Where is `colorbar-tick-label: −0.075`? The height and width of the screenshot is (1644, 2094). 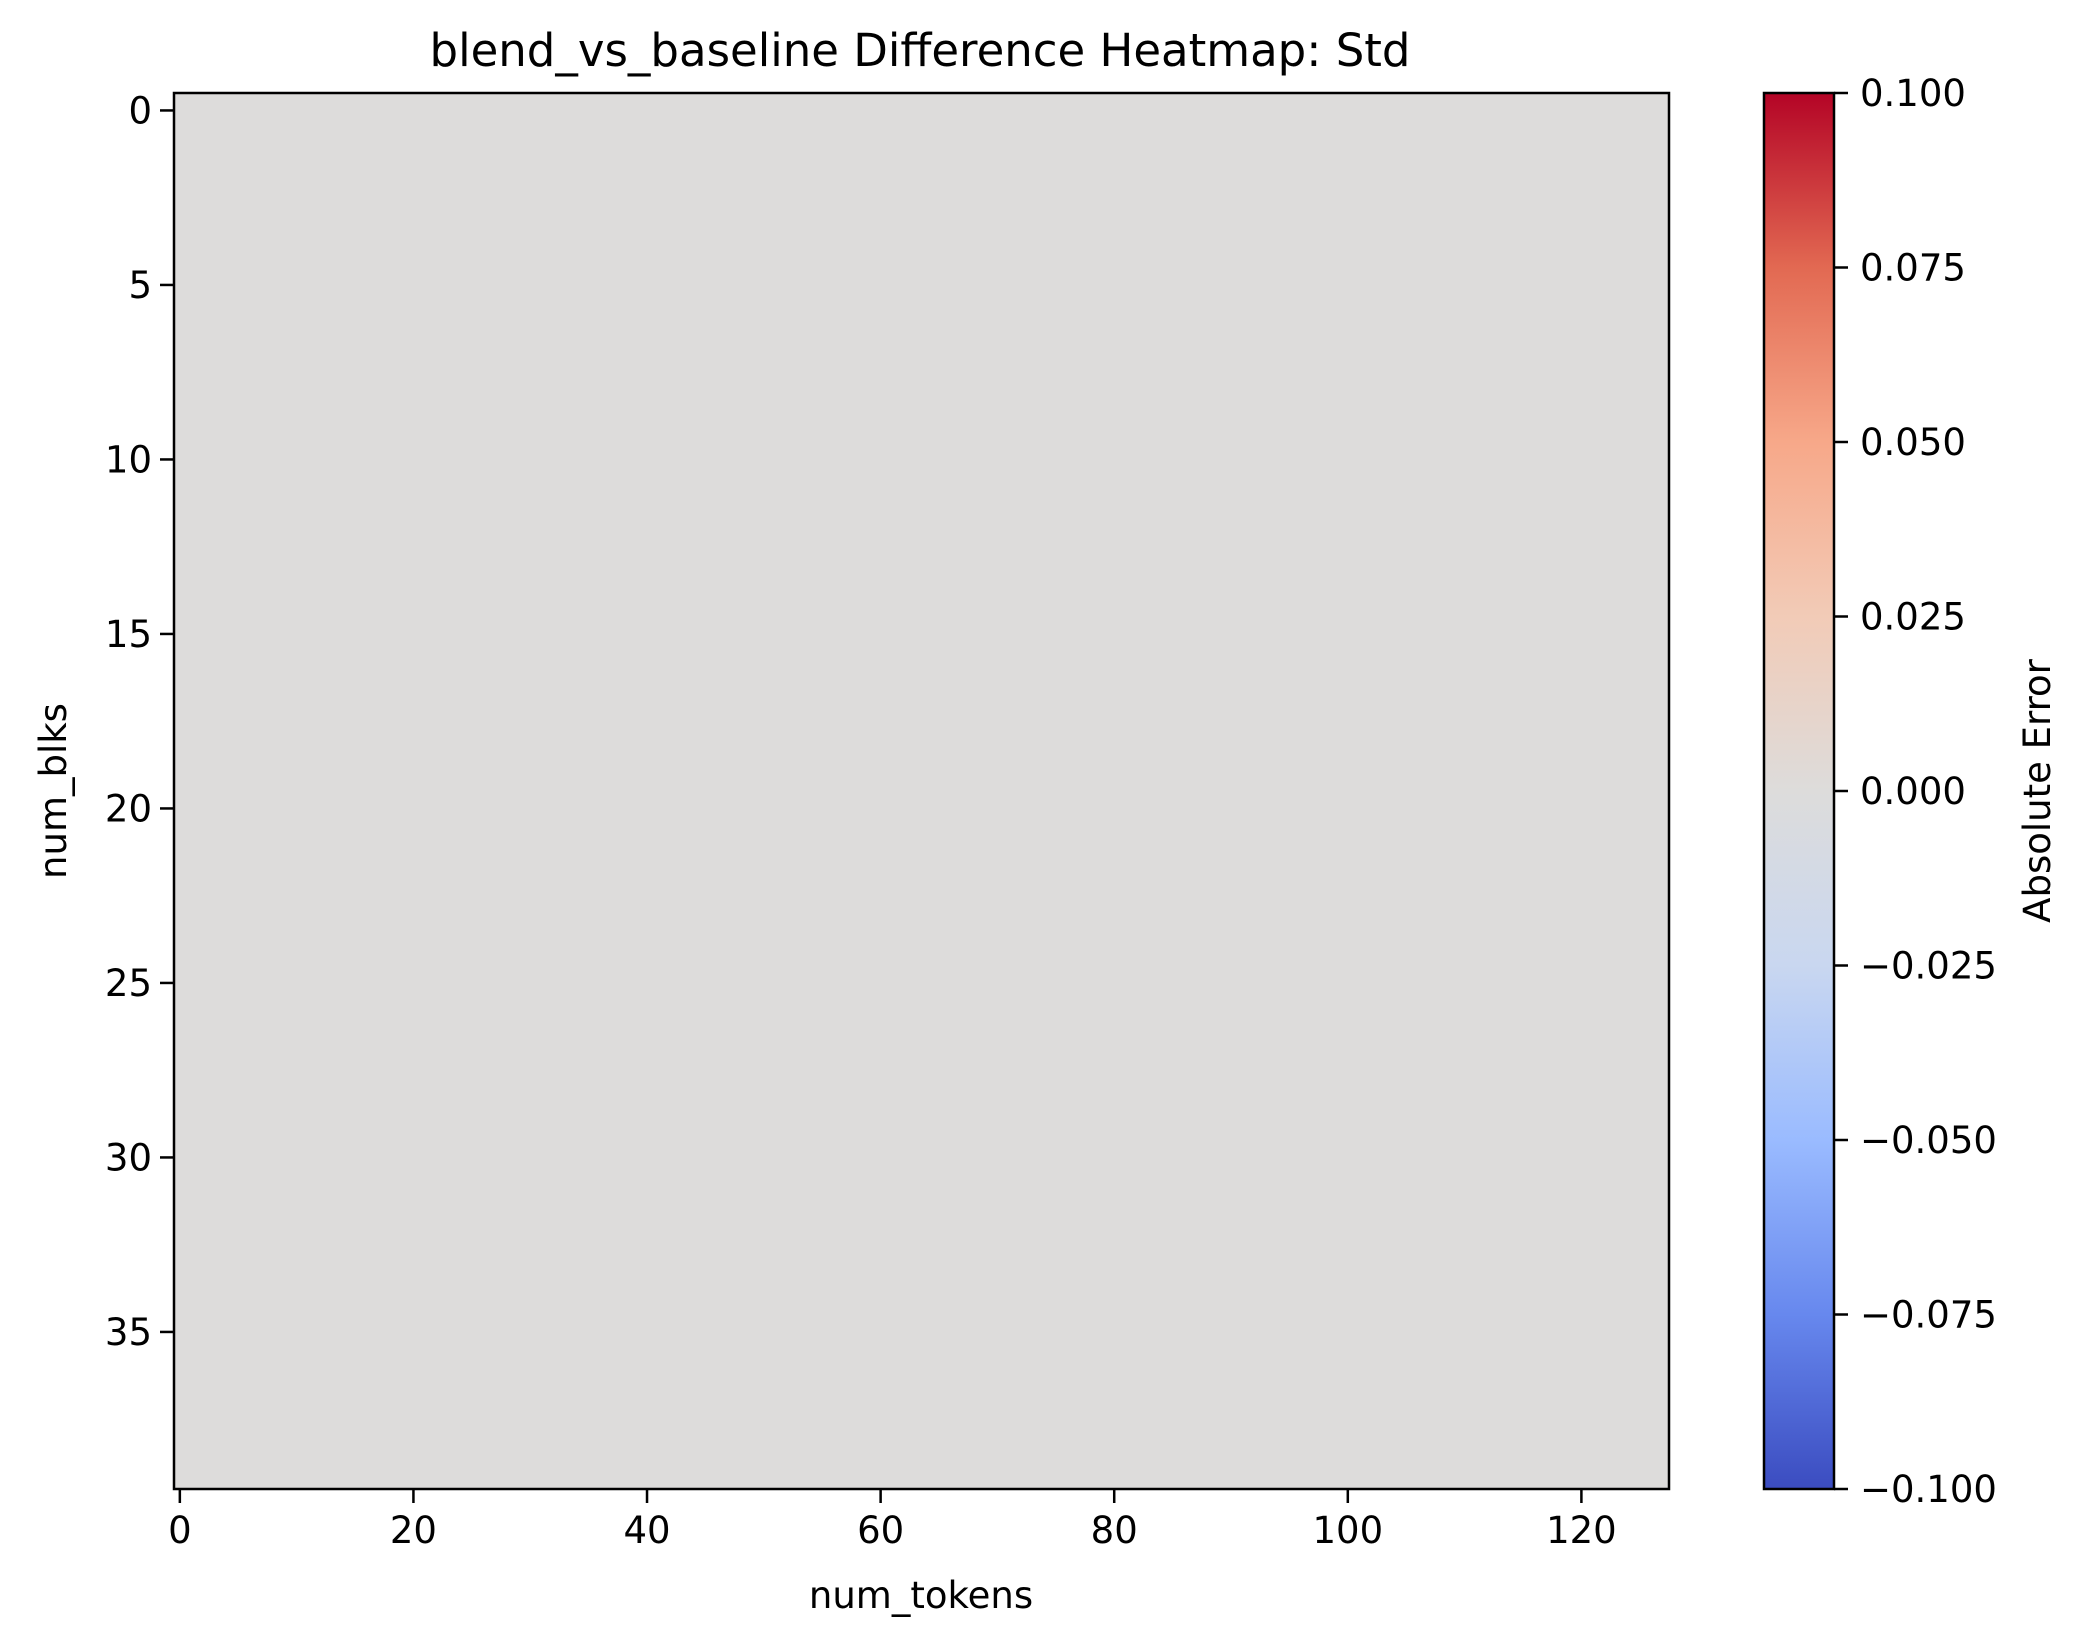 colorbar-tick-label: −0.075 is located at coordinates (1928, 1315).